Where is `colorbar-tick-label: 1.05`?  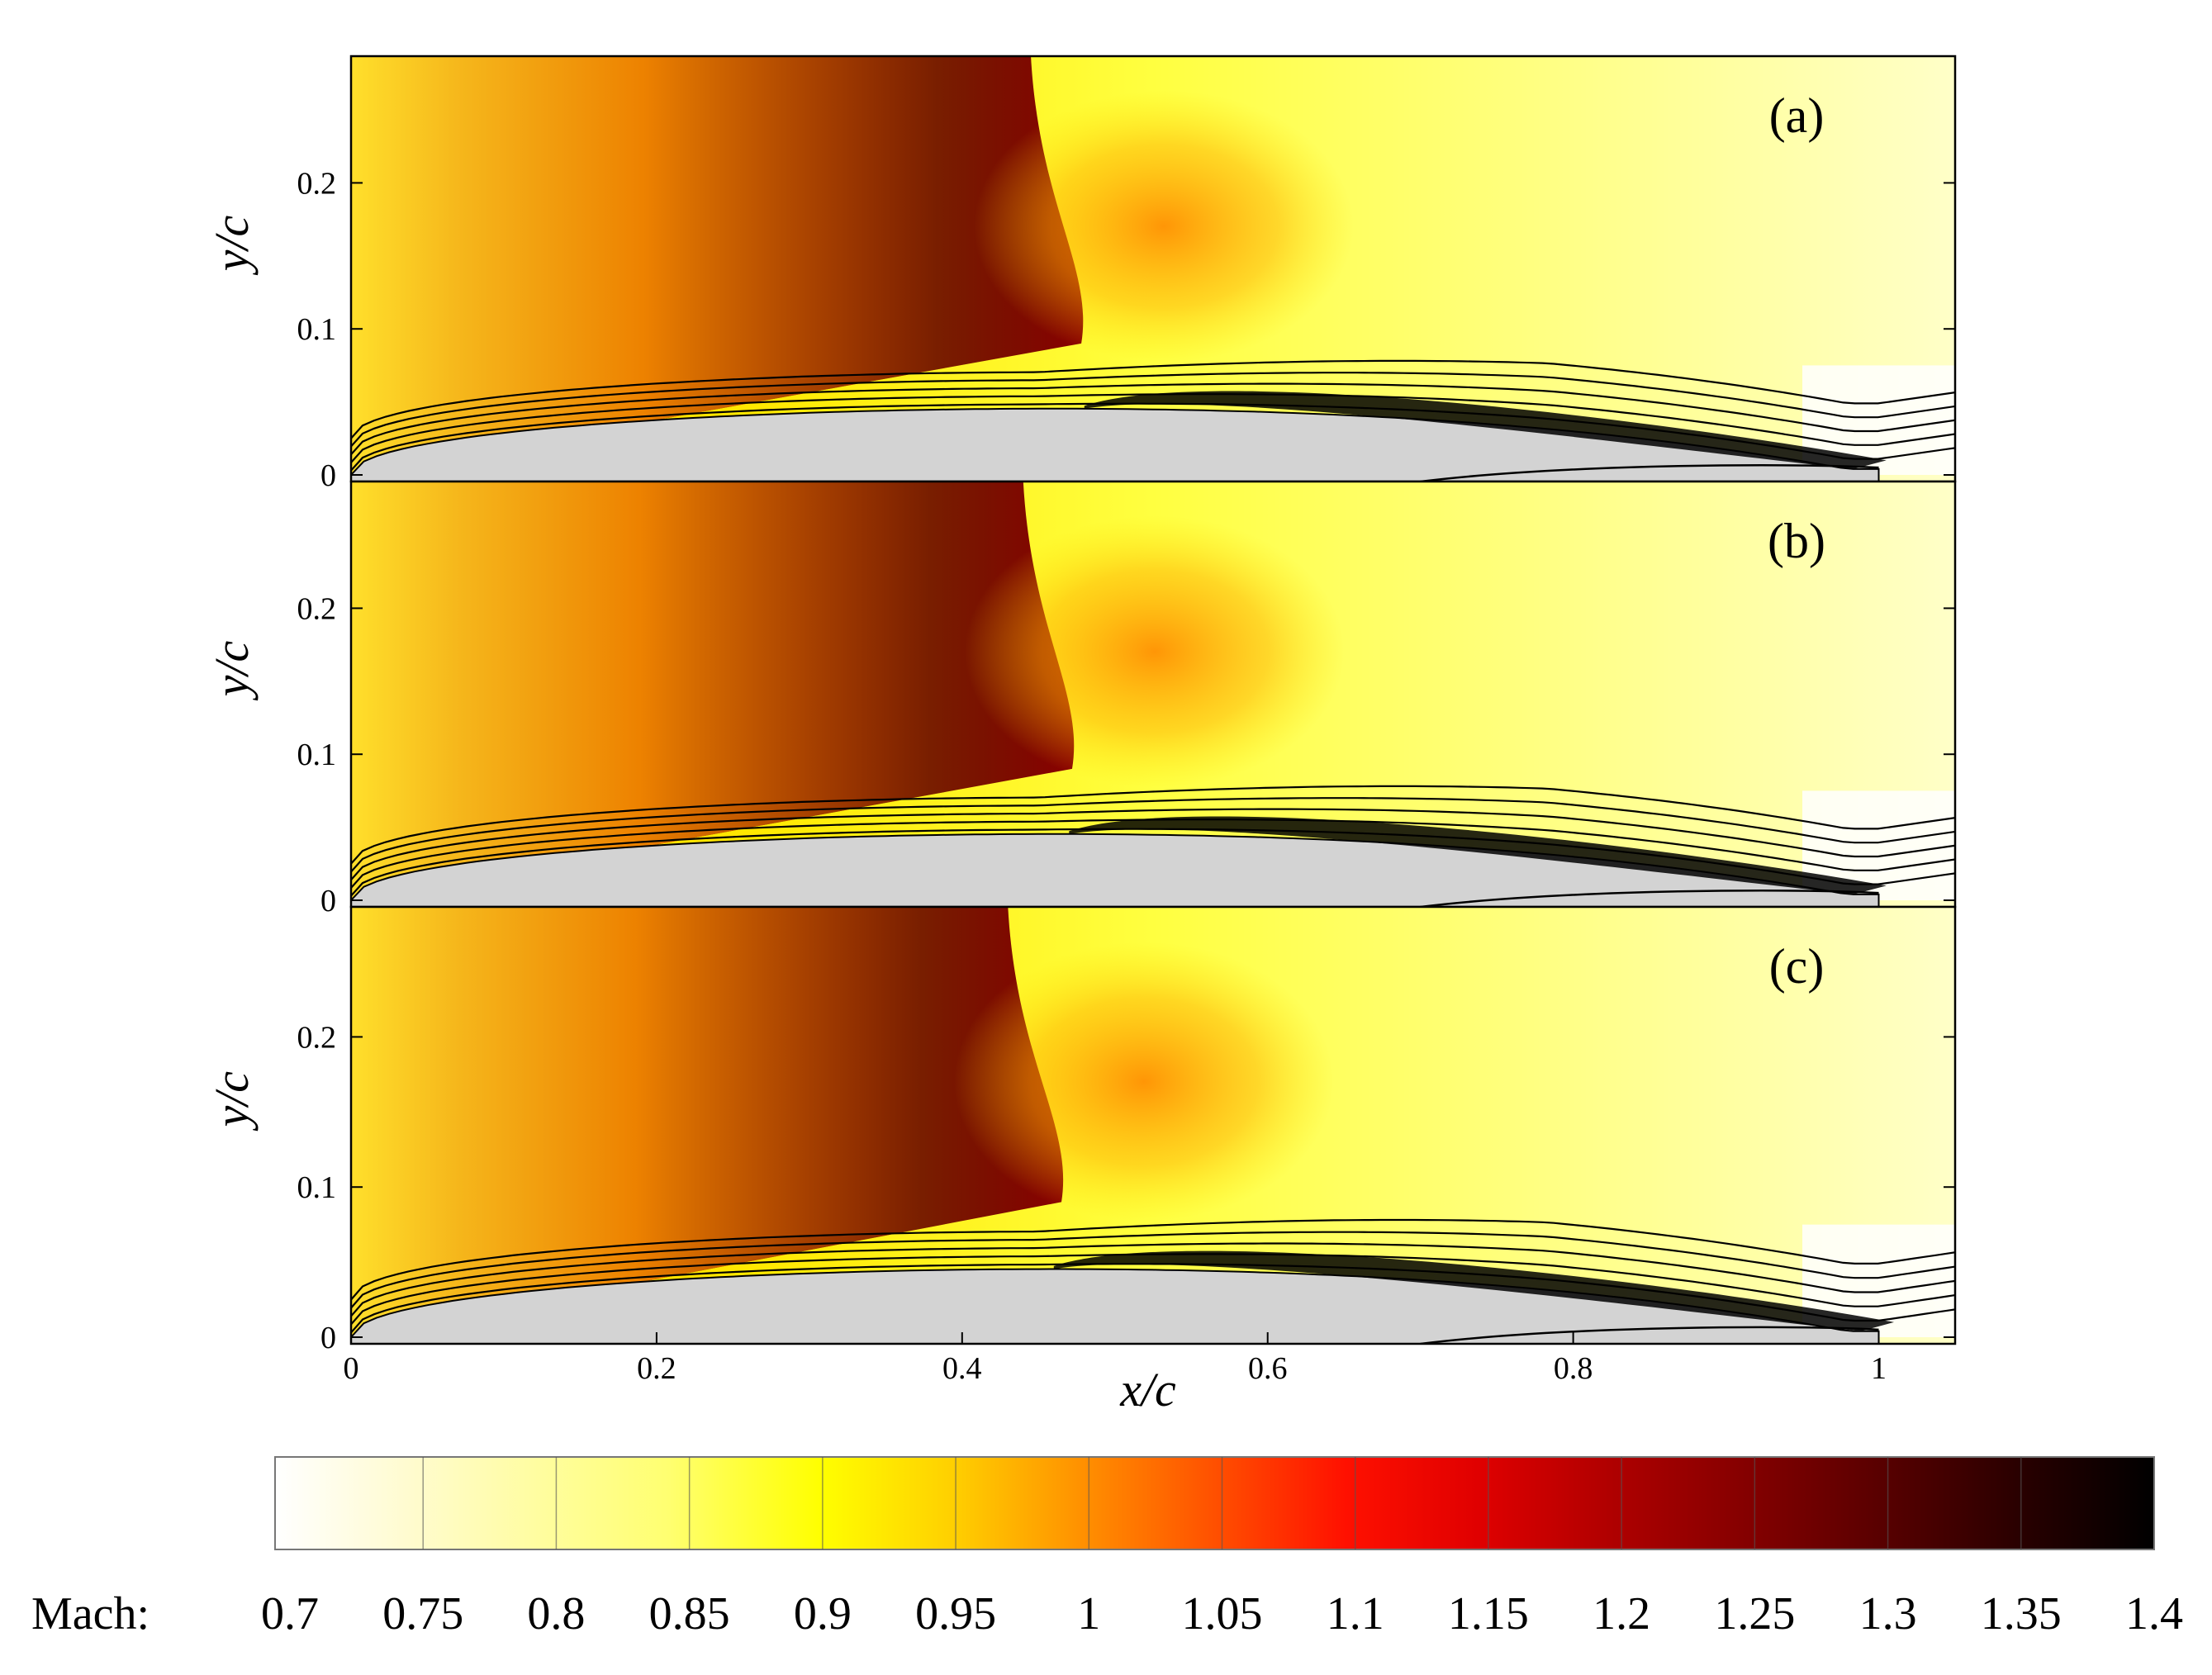 colorbar-tick-label: 1.05 is located at coordinates (1222, 1614).